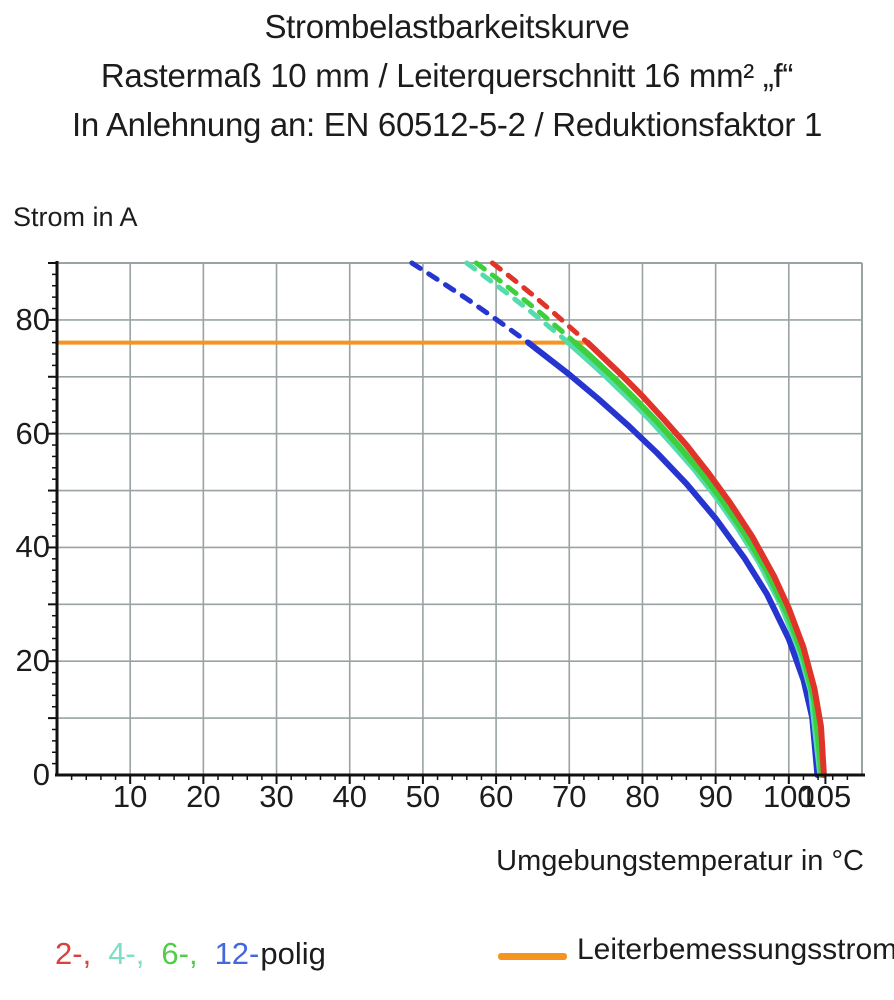 The image size is (894, 1000). I want to click on legend-pole-6: 6-,, so click(179, 953).